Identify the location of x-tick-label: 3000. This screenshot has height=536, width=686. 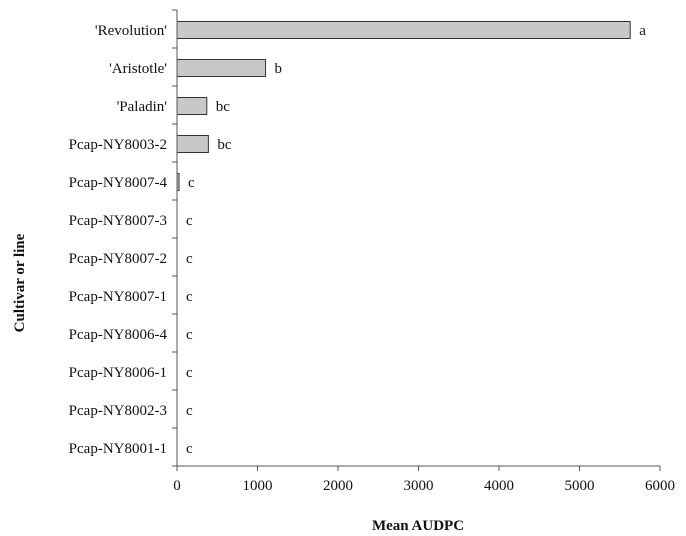
(419, 486).